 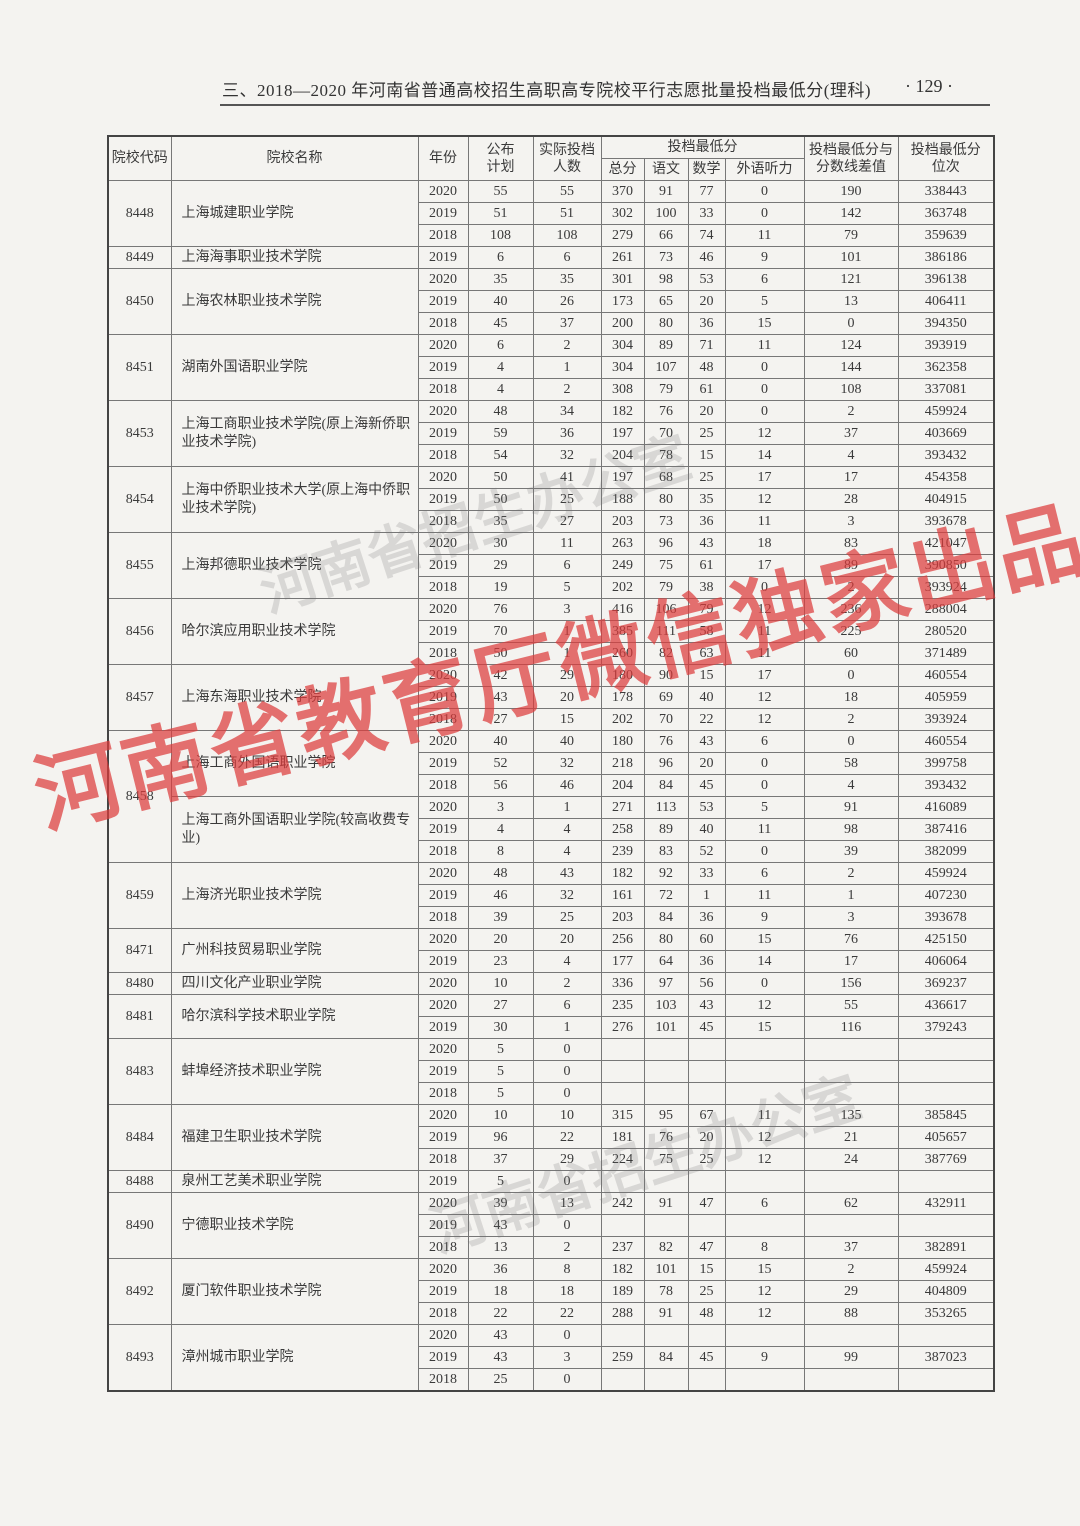 I want to click on cell-rank: 363748, so click(x=946, y=213).